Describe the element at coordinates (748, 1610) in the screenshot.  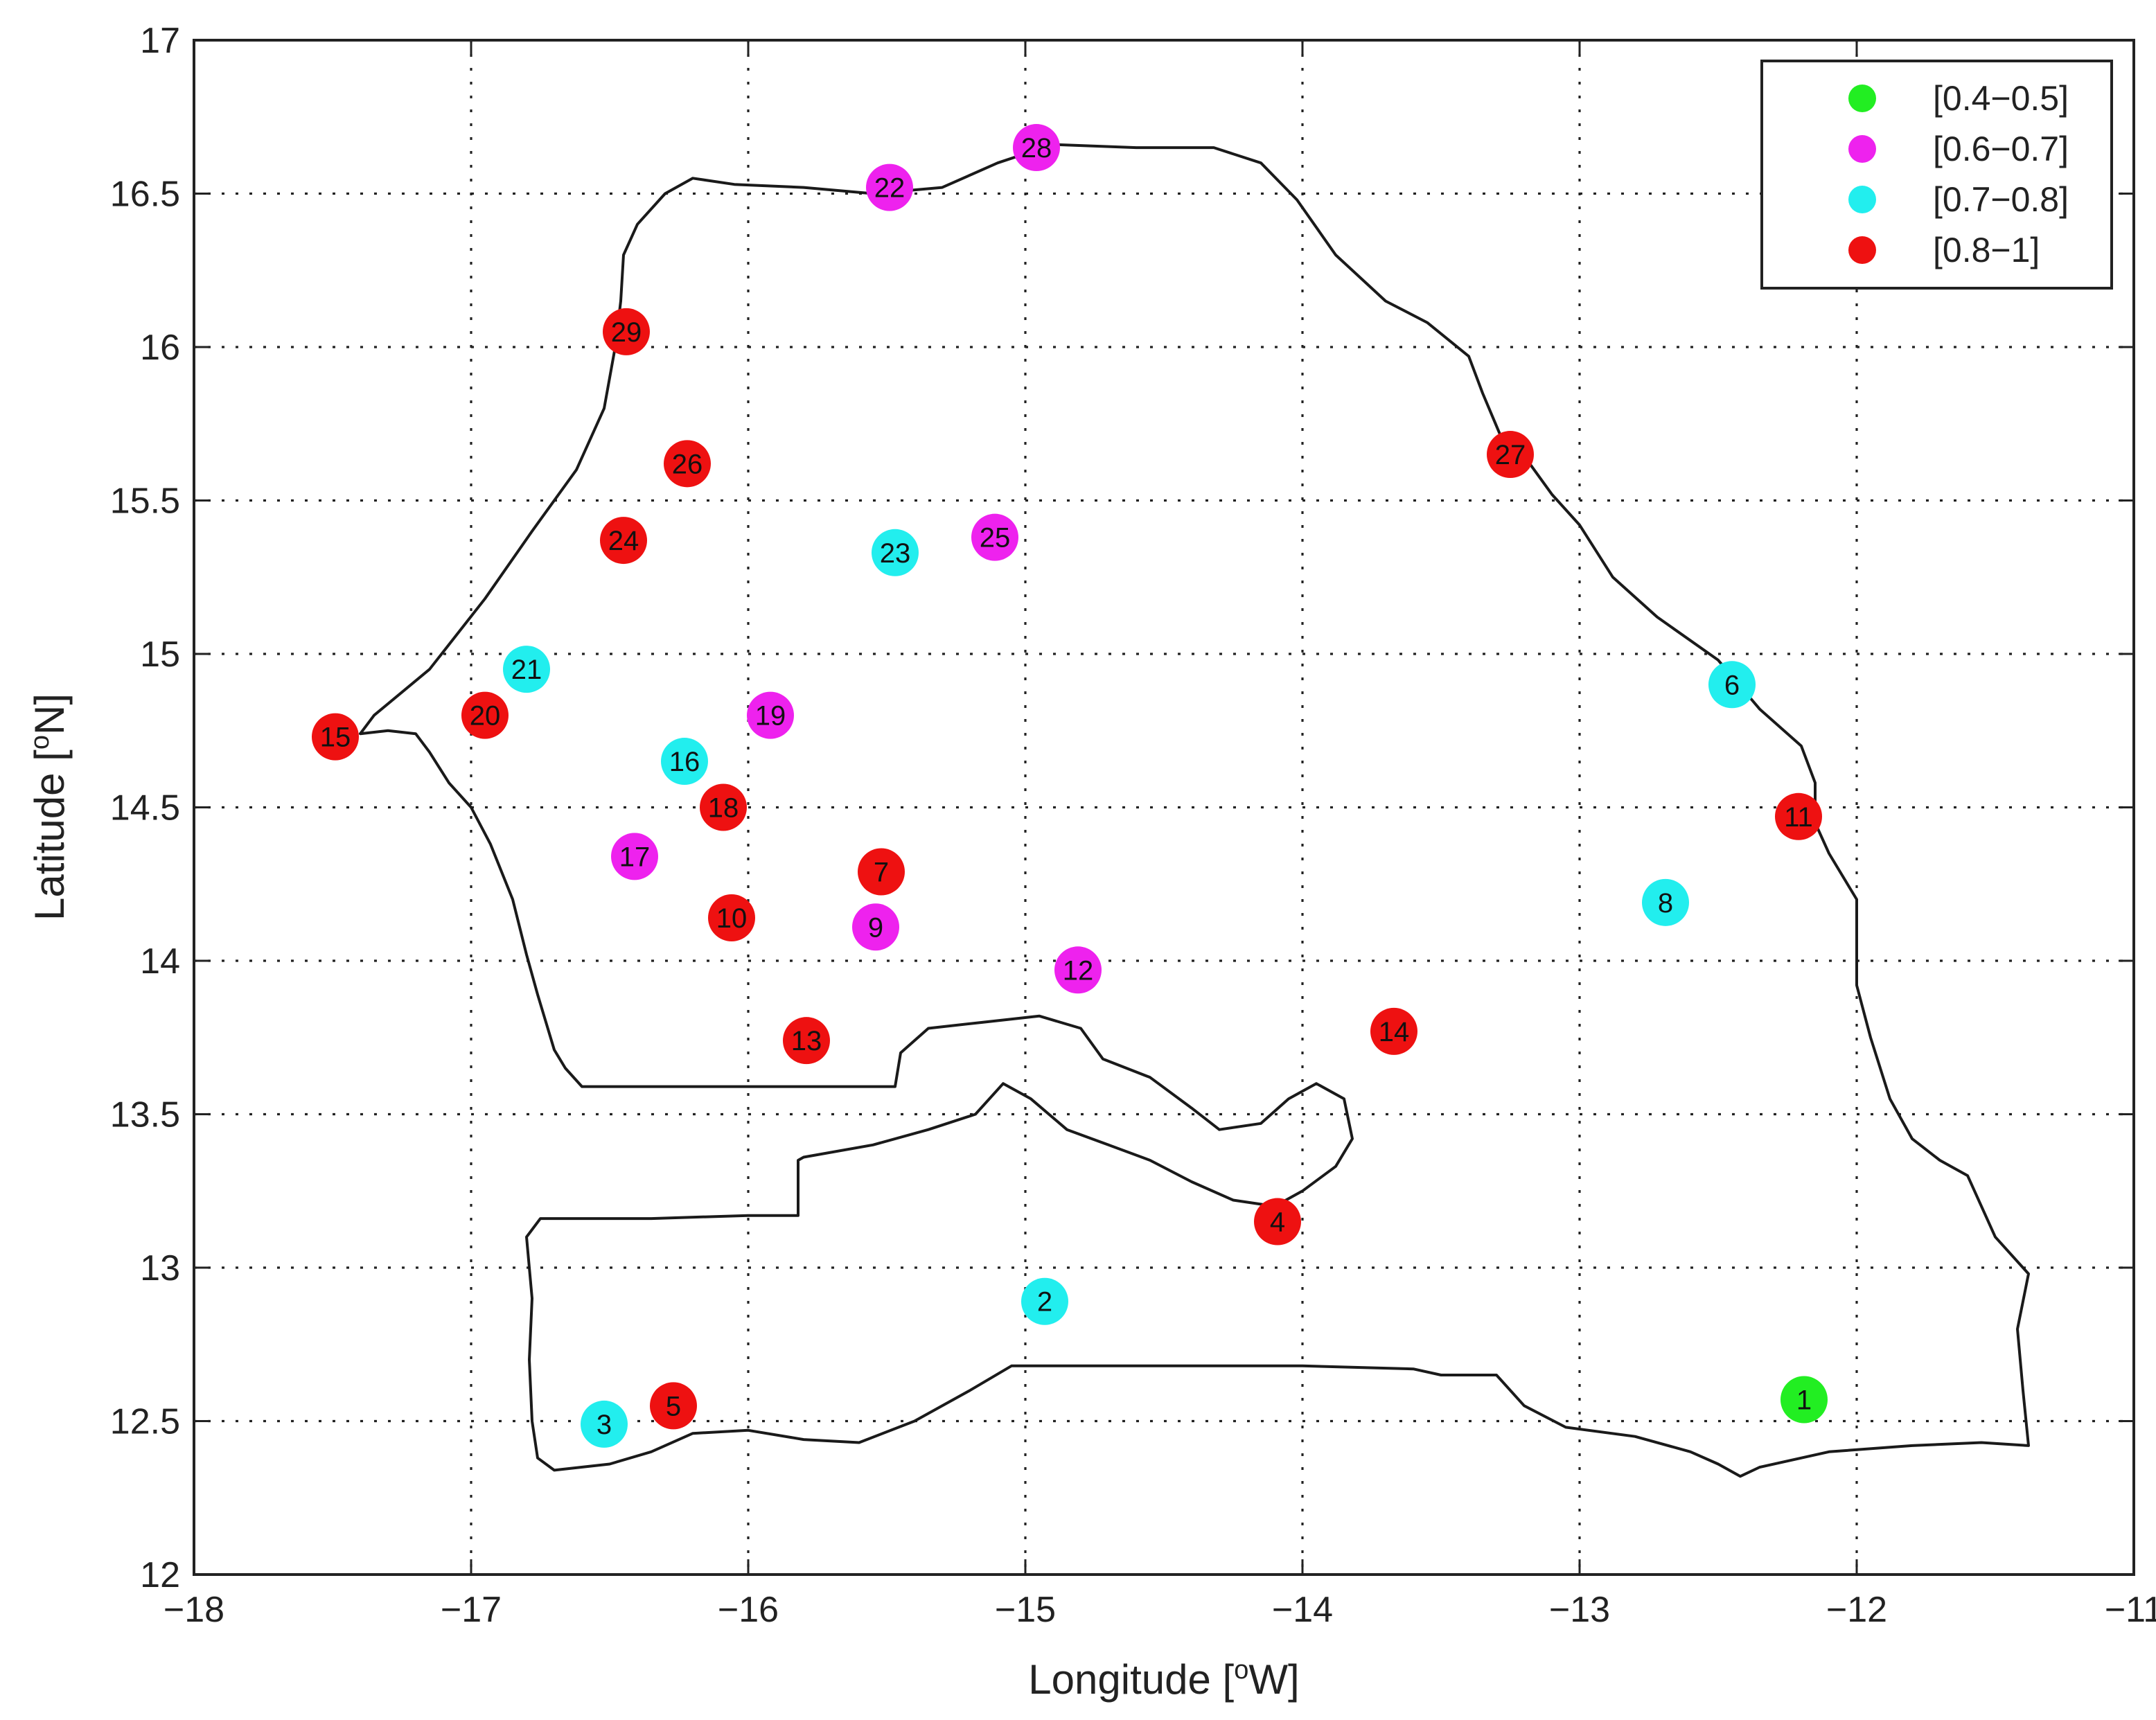
I see `x-tick-label: −16` at that location.